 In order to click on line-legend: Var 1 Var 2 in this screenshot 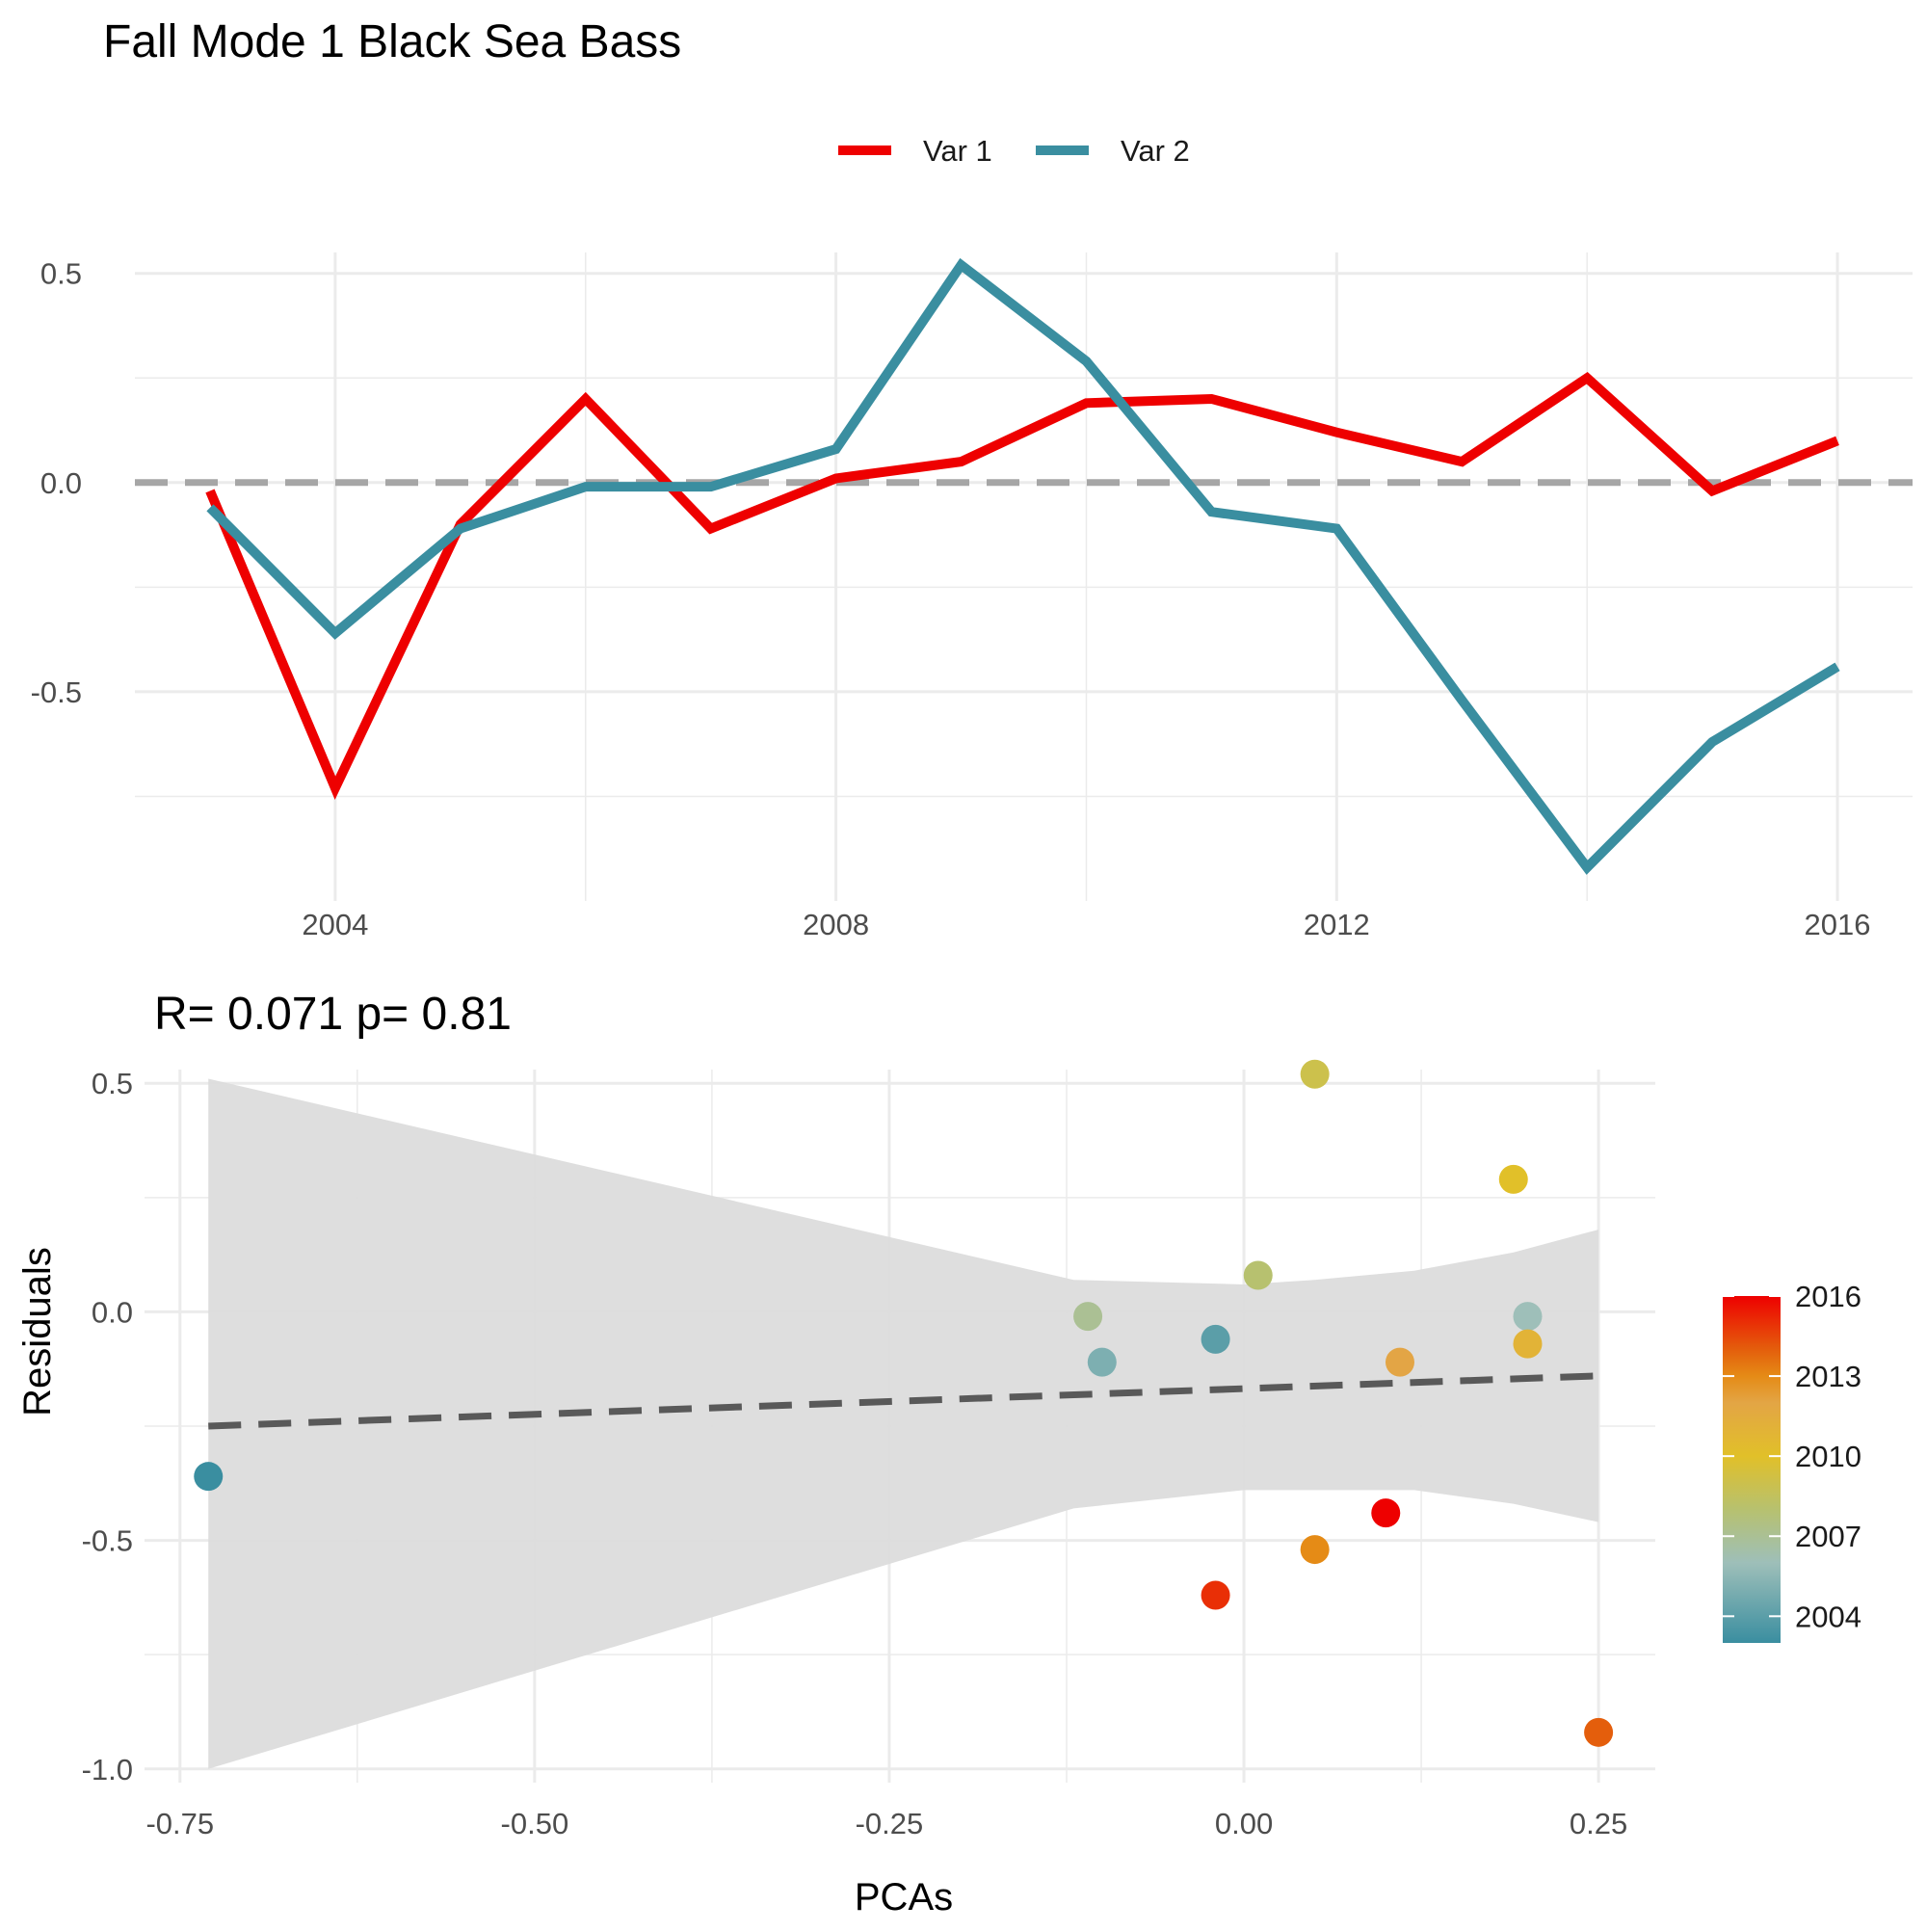, I will do `click(1014, 151)`.